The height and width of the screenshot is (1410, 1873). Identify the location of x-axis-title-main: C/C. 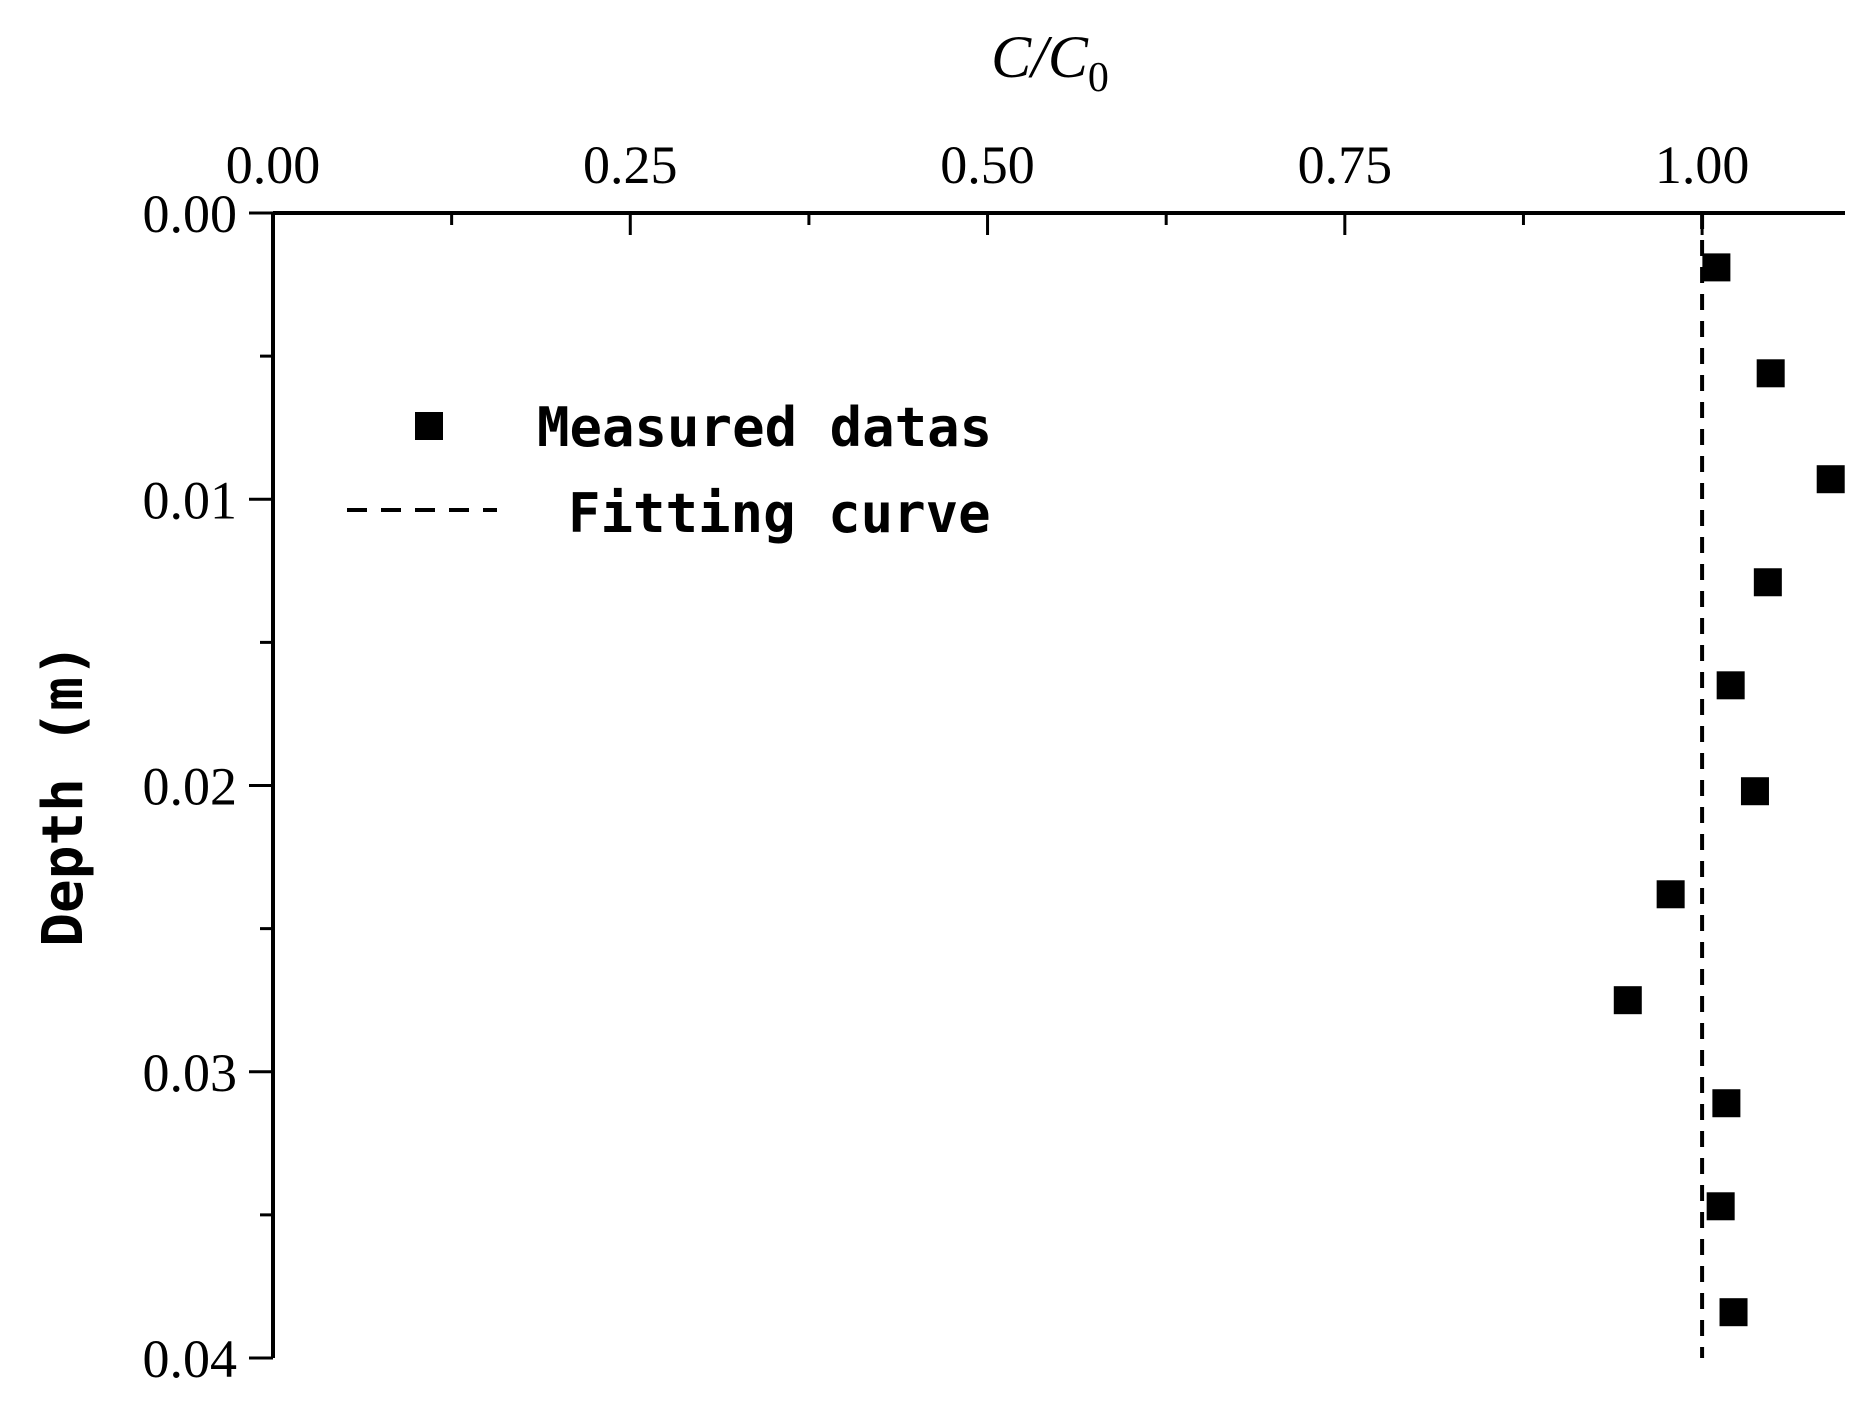
(1040, 57).